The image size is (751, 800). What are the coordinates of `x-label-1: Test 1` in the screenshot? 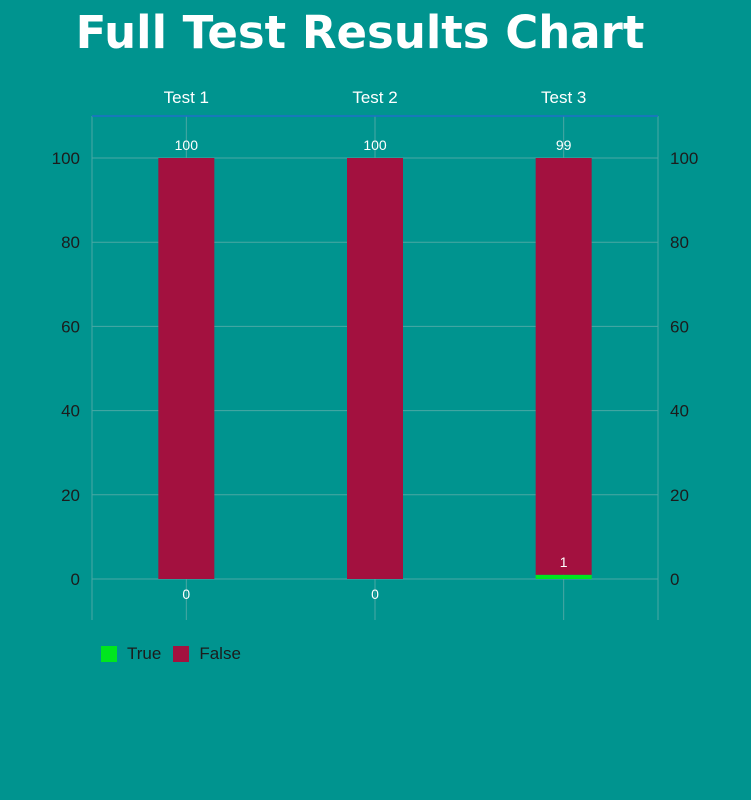 It's located at (186, 97).